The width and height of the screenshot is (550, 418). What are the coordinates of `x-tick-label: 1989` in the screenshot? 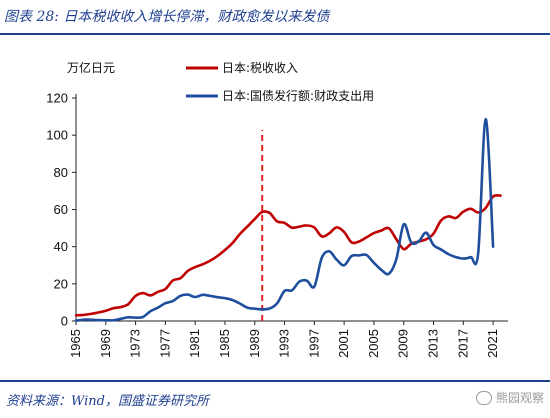 It's located at (254, 343).